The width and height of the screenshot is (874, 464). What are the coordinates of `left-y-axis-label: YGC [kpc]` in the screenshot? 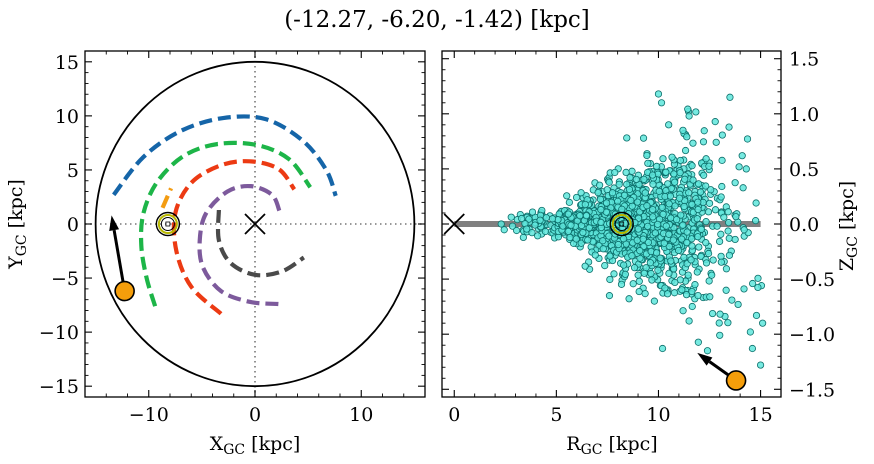 It's located at (17, 224).